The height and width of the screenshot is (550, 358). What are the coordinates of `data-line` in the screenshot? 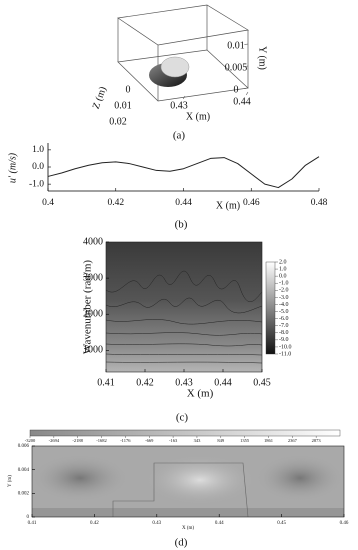 It's located at (183, 172).